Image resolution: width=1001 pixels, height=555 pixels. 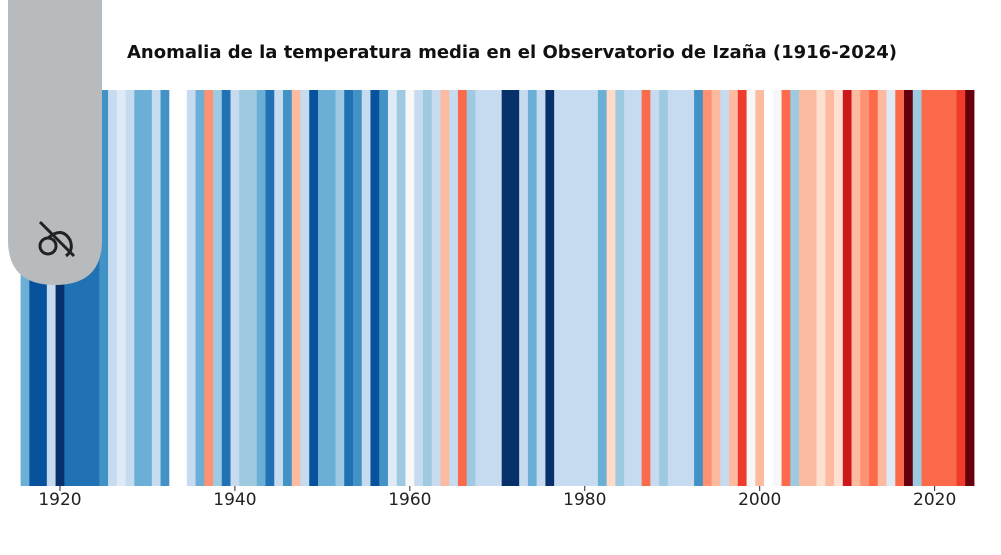 What do you see at coordinates (57, 239) in the screenshot?
I see `overlay-icon` at bounding box center [57, 239].